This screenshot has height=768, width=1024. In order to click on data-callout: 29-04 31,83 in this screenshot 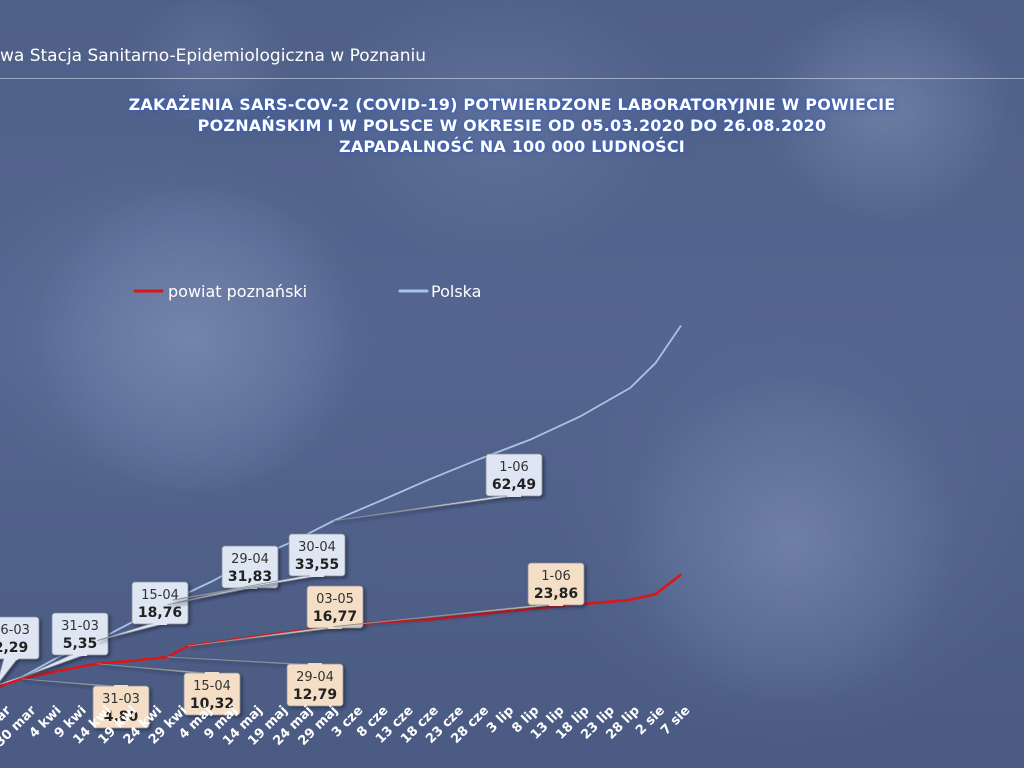, I will do `click(223, 575)`.